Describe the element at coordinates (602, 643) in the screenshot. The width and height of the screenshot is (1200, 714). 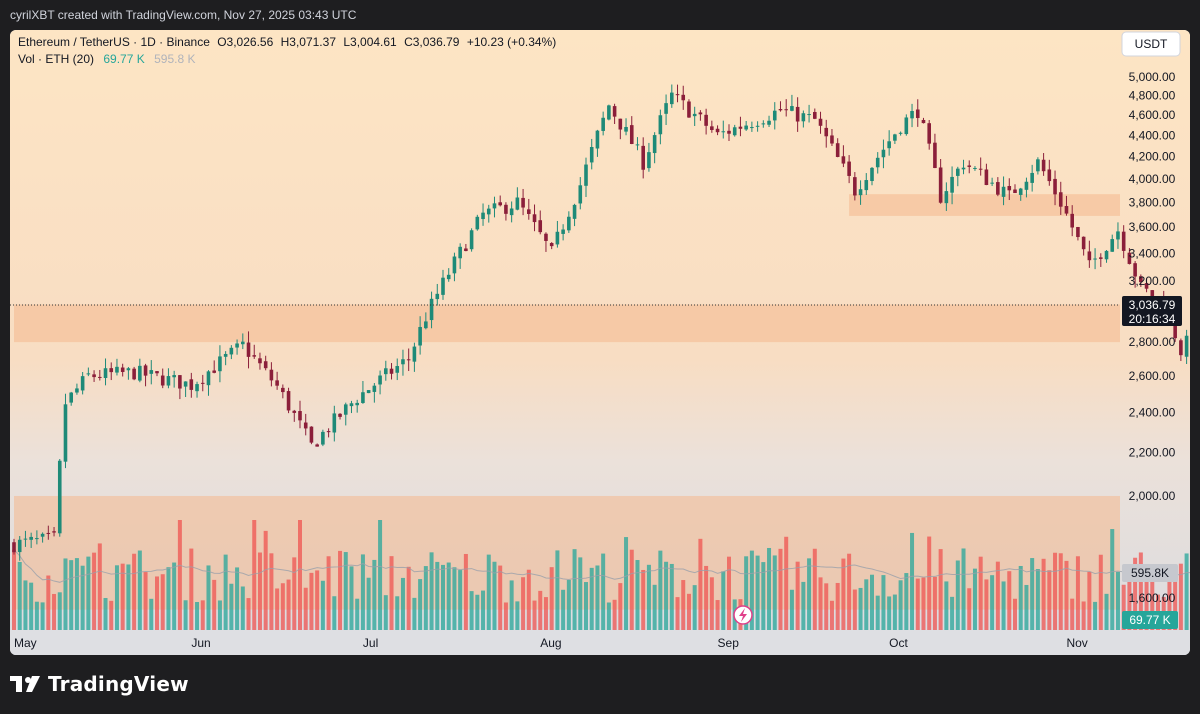
I see `time-axis: MayJunJulAugSepOctNovDec2026FebMar` at that location.